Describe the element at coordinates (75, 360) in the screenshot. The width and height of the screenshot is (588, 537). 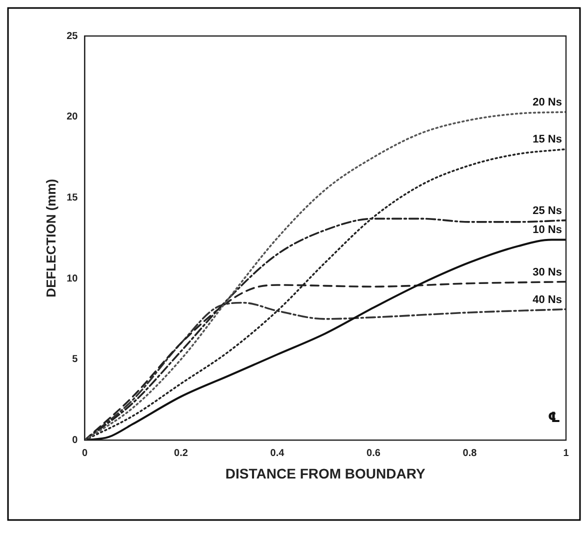
I see `y-tick-label: 5` at that location.